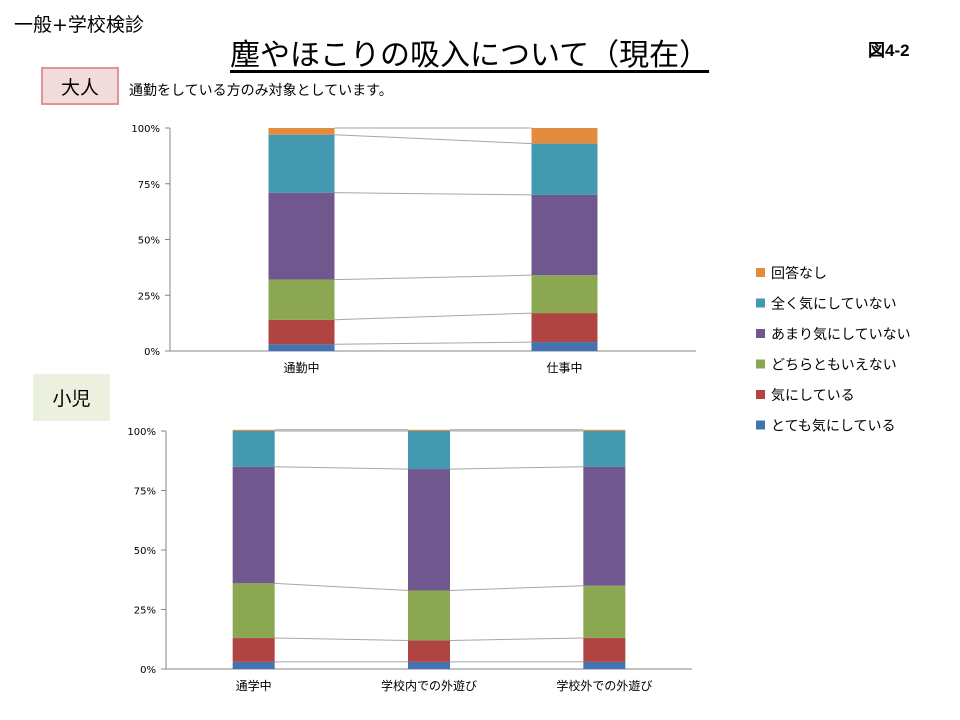  Describe the element at coordinates (834, 366) in the screenshot. I see `legend-label: どちらともいえない` at that location.